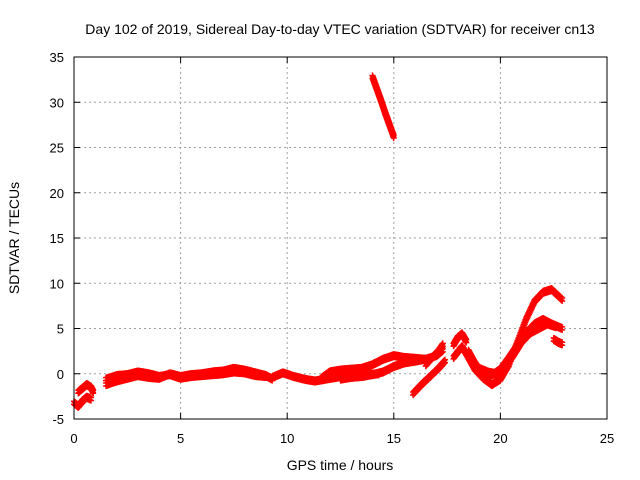 This screenshot has width=640, height=480. Describe the element at coordinates (500, 438) in the screenshot. I see `x-tick-label: 20` at that location.